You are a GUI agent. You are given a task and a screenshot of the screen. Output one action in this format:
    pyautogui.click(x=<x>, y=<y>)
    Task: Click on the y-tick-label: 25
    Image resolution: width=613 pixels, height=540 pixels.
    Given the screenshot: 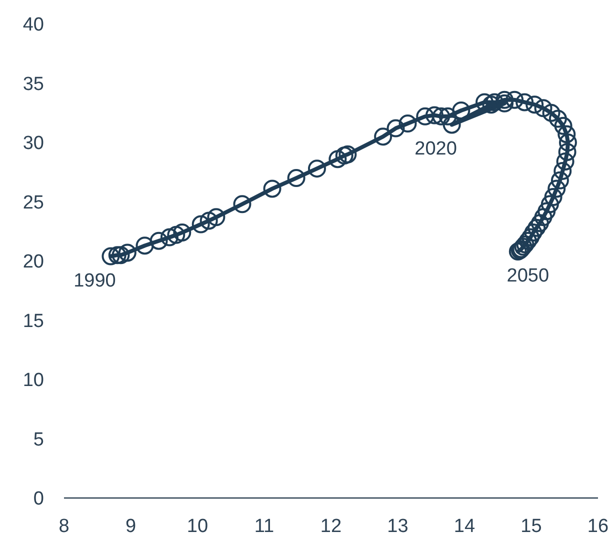 What is the action you would take?
    pyautogui.click(x=33, y=203)
    